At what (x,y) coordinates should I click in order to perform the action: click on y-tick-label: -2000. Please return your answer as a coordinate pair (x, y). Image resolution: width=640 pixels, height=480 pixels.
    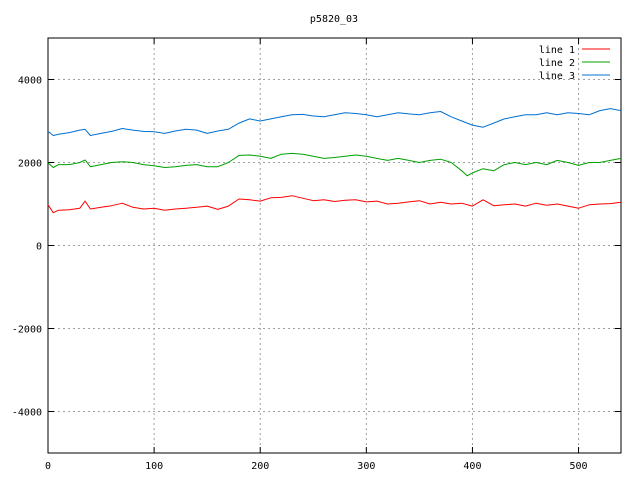
    Looking at the image, I should click on (27, 330).